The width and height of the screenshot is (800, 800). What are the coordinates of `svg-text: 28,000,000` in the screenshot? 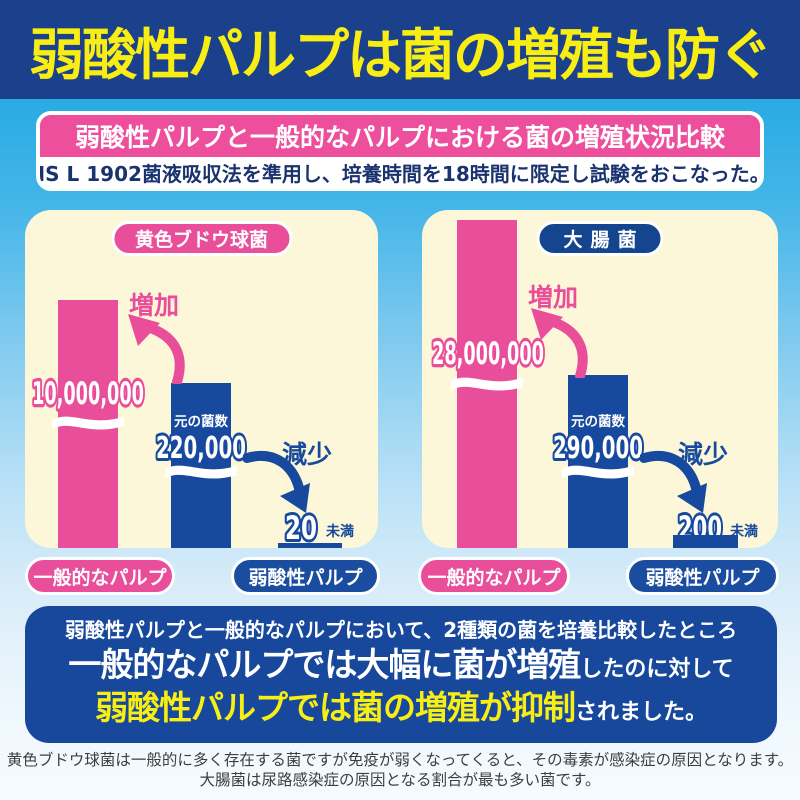 It's located at (488, 354).